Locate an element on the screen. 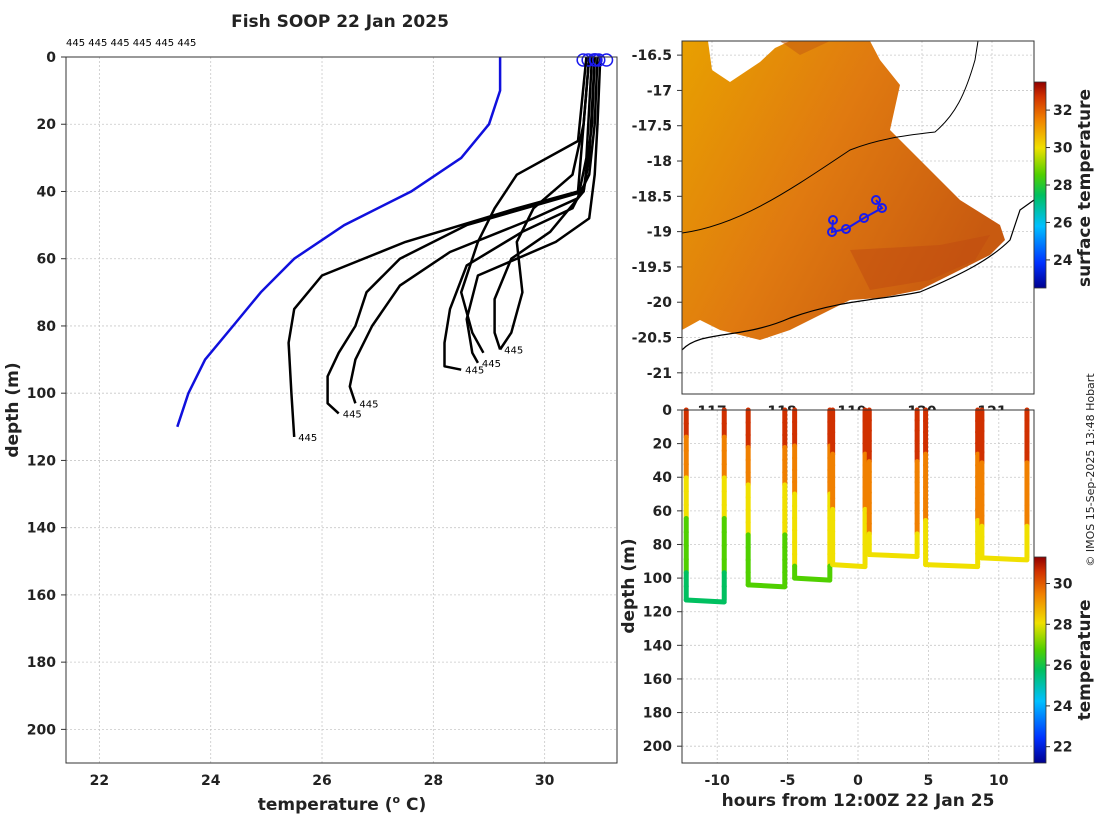 The image size is (1100, 820). credit-text: © IMOS 15-Sep-2025 13:48 Hobart is located at coordinates (1090, 470).